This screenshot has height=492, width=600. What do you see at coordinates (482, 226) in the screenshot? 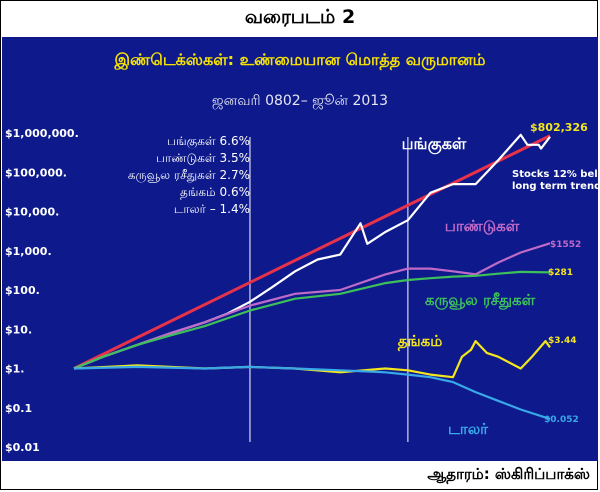
I see `series-name-label: பாண்டுகள்` at bounding box center [482, 226].